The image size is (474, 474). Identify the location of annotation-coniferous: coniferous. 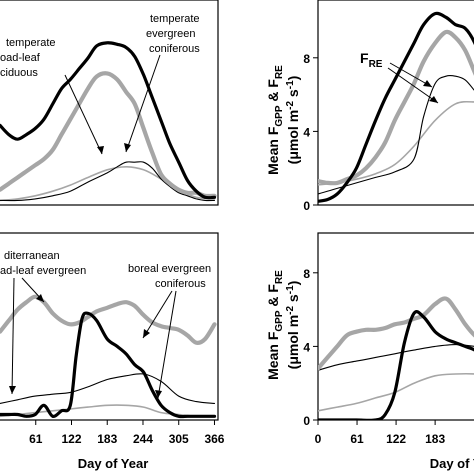
(174, 49).